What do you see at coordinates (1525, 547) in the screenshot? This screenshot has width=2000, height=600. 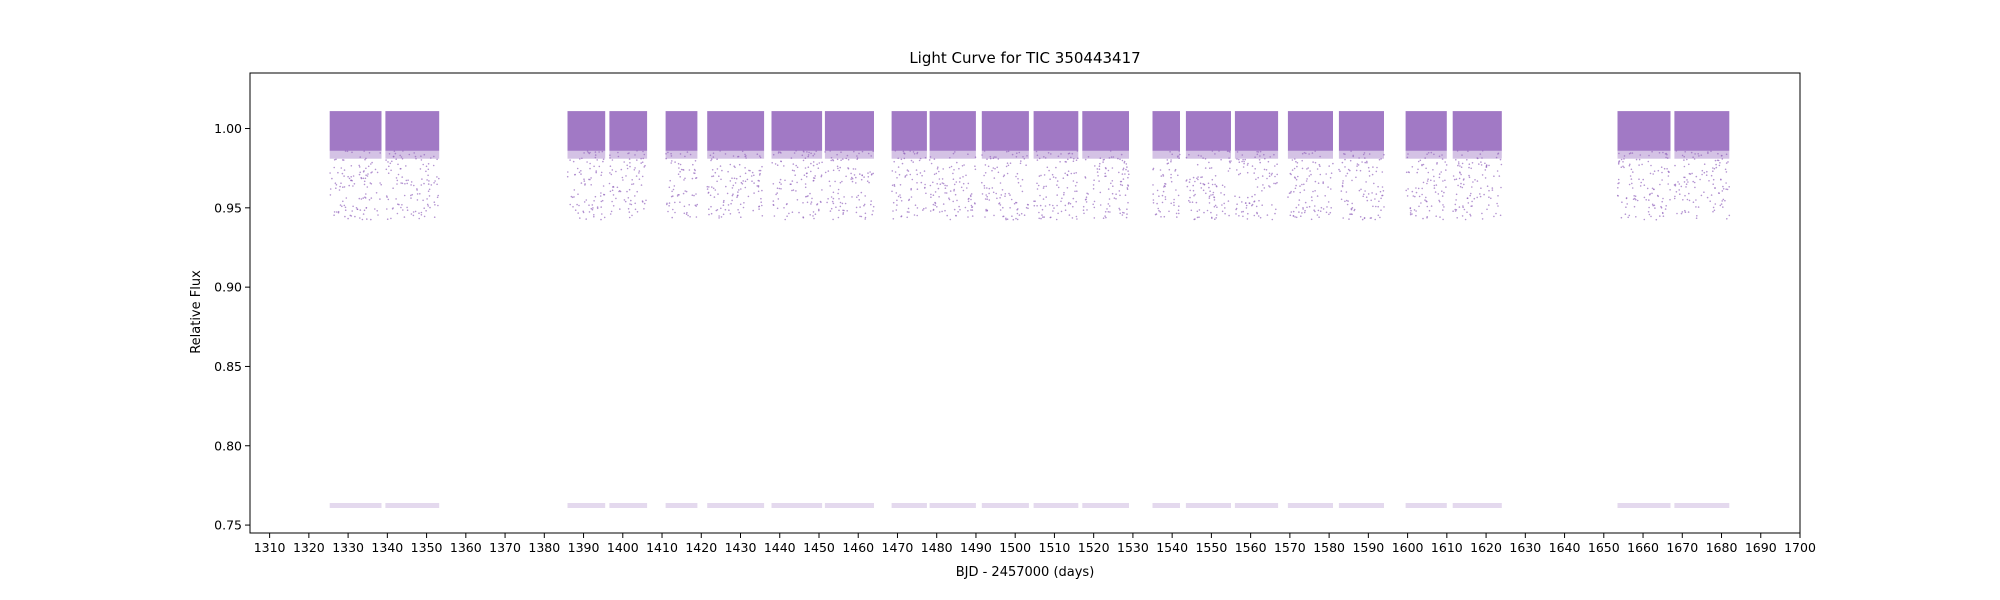 I see `x-tick-label: 1630` at bounding box center [1525, 547].